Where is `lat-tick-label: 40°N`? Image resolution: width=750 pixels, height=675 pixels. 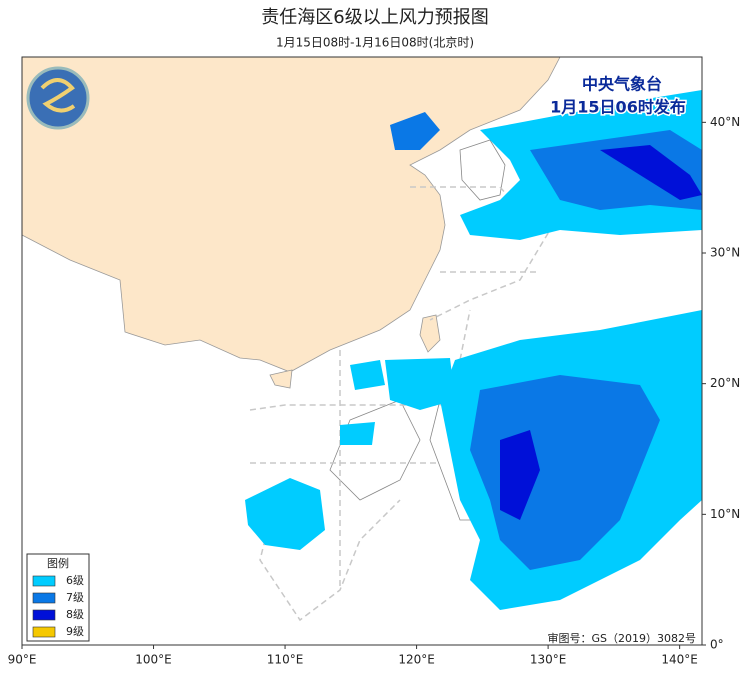
lat-tick-label: 40°N is located at coordinates (725, 122).